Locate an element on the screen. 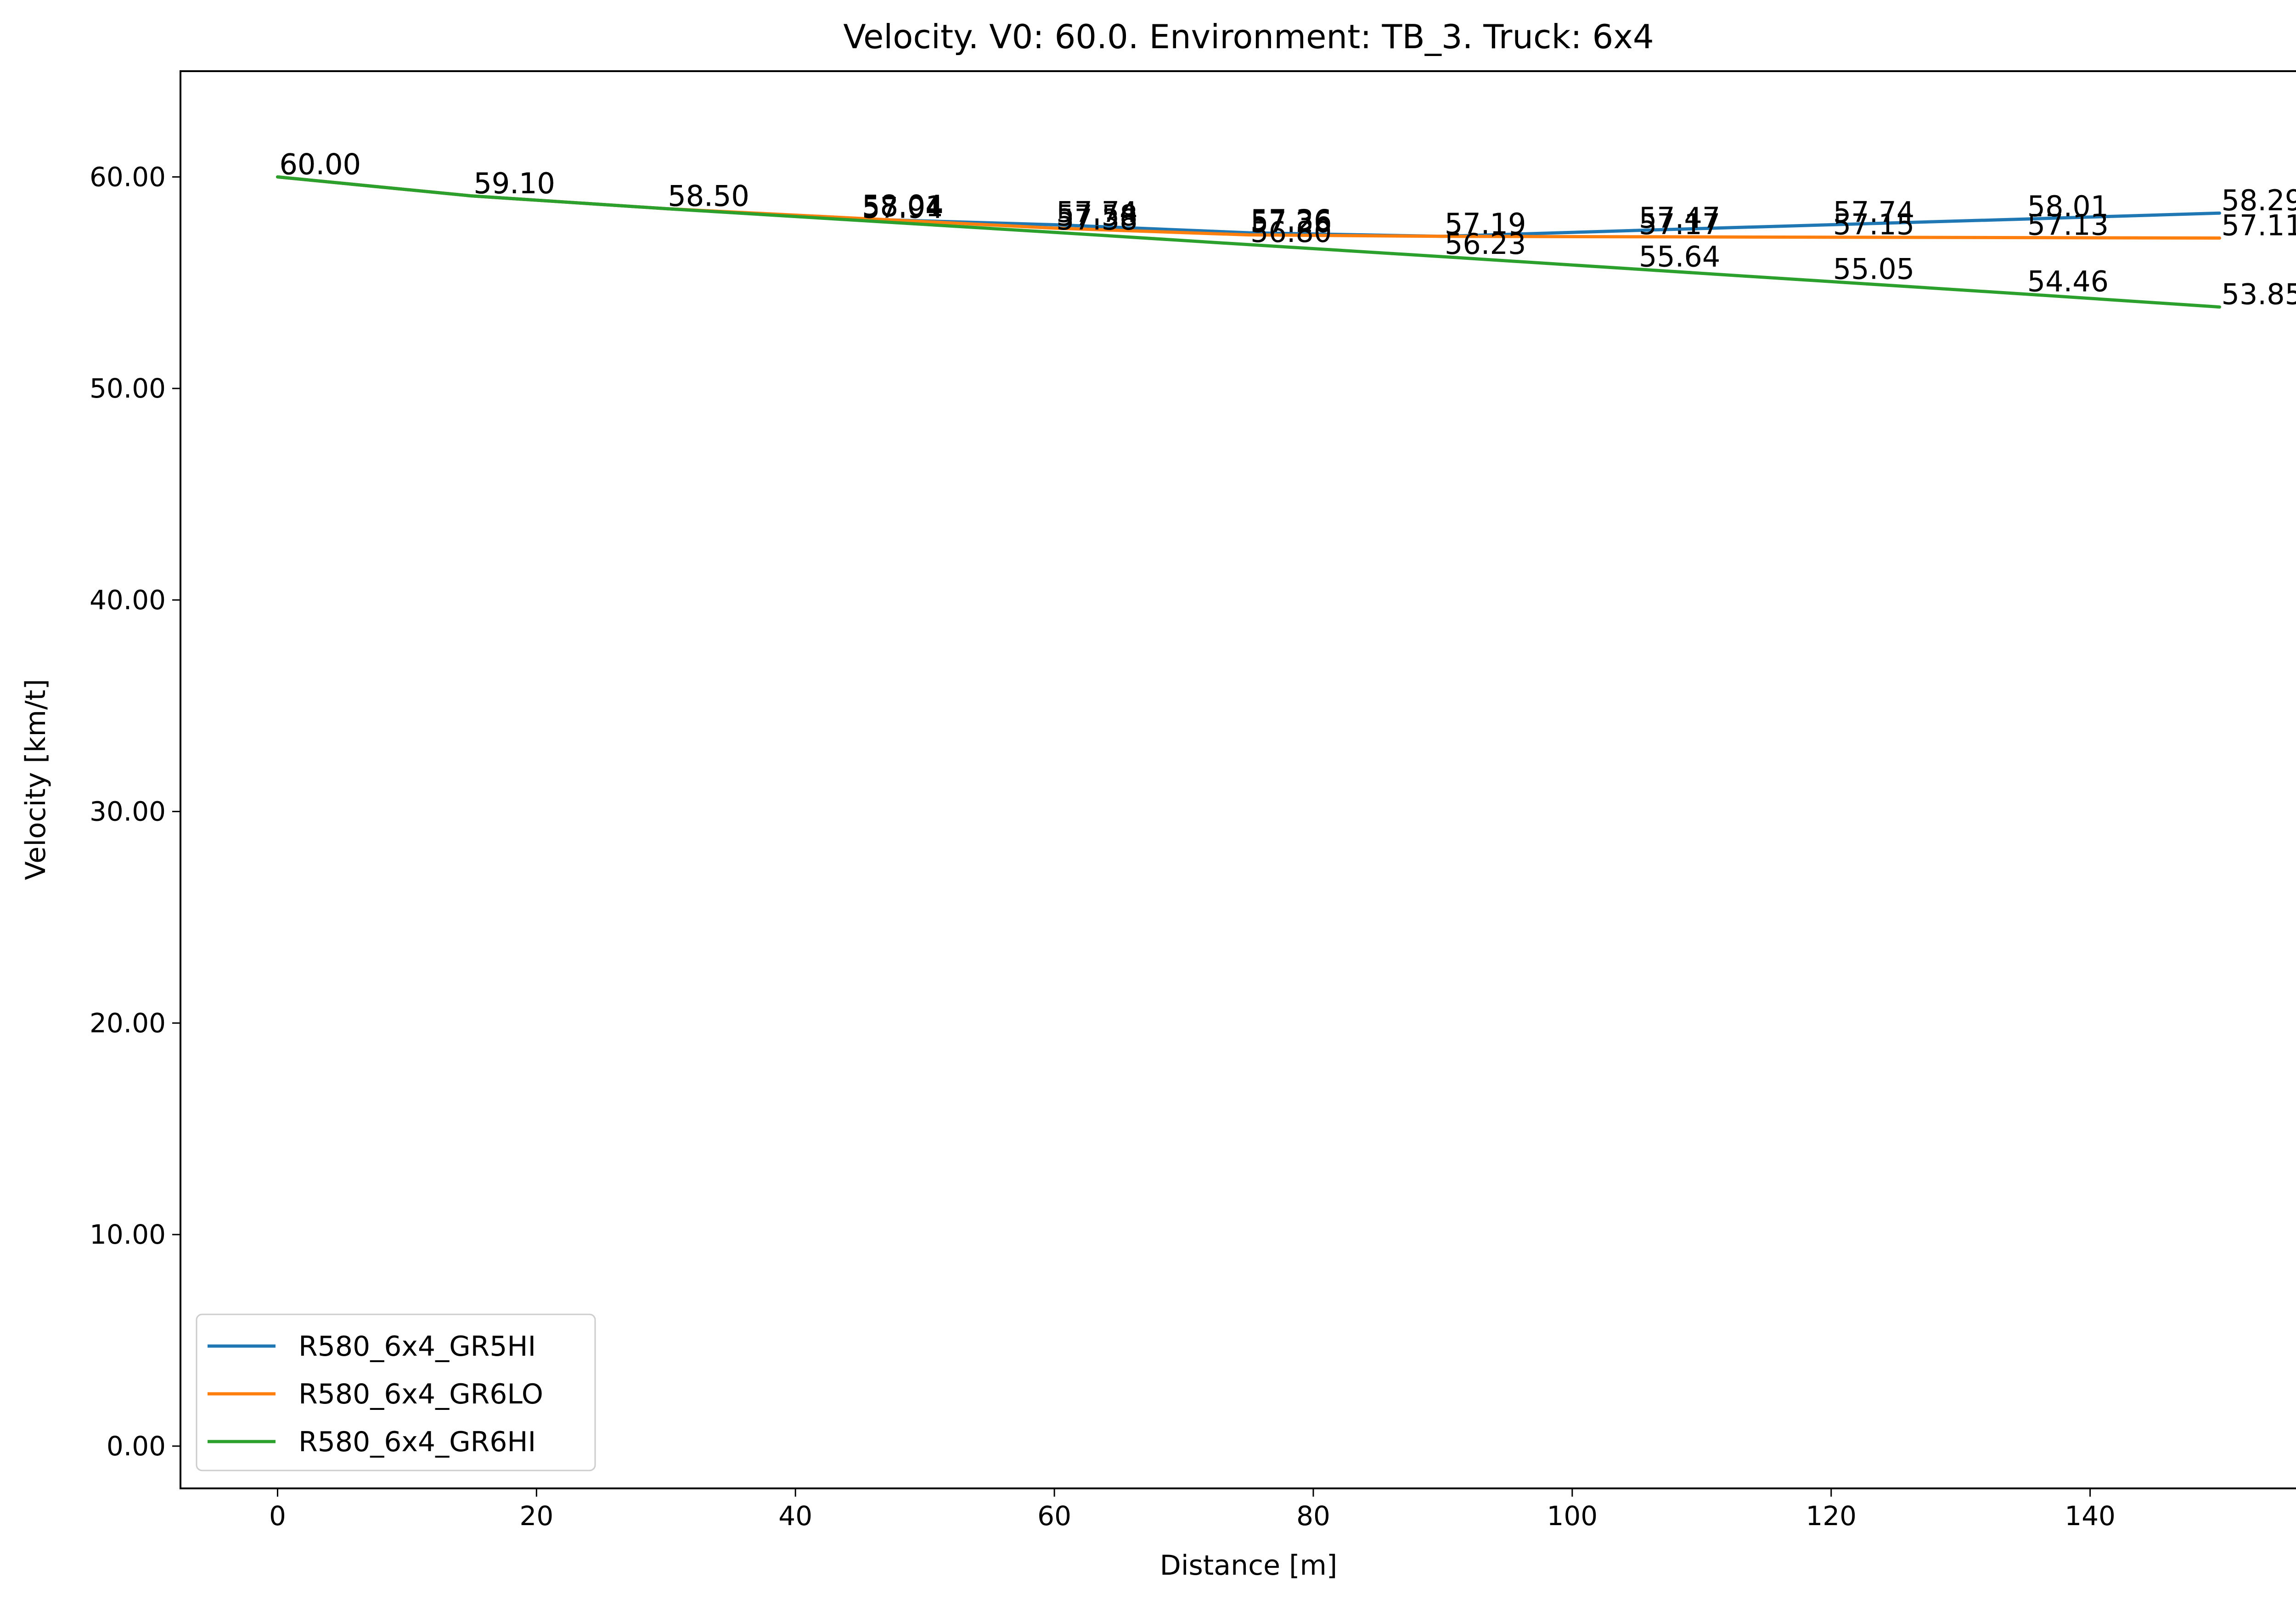 This screenshot has width=2296, height=1605. data-label: 57.36 is located at coordinates (1291, 220).